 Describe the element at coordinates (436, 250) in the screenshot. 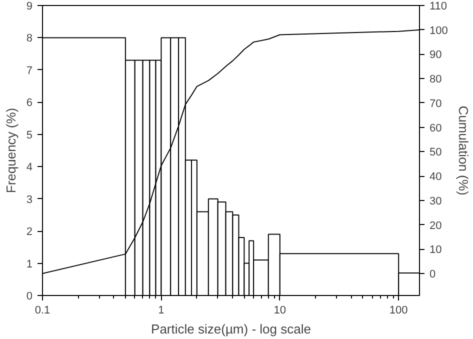

I see `y2-tick-label: 10` at that location.